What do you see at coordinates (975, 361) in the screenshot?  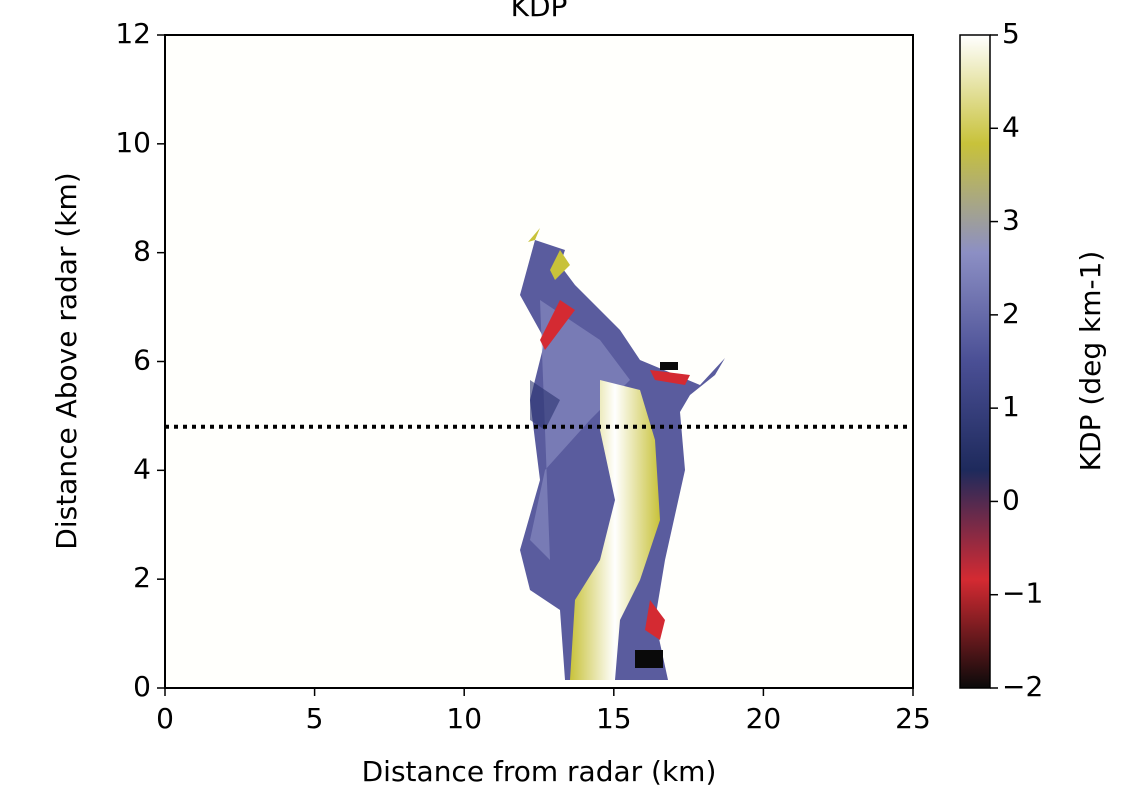 I see `colorbar` at bounding box center [975, 361].